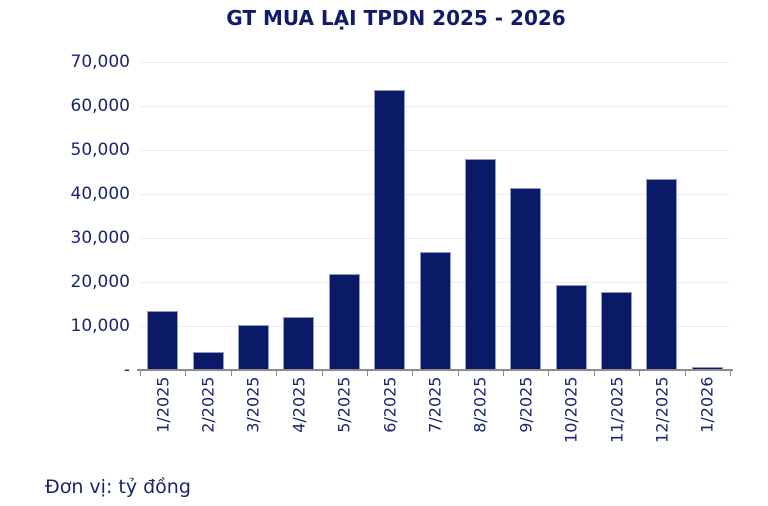 Image resolution: width=768 pixels, height=506 pixels. What do you see at coordinates (571, 409) in the screenshot?
I see `x-tick-label: 10/2025` at bounding box center [571, 409].